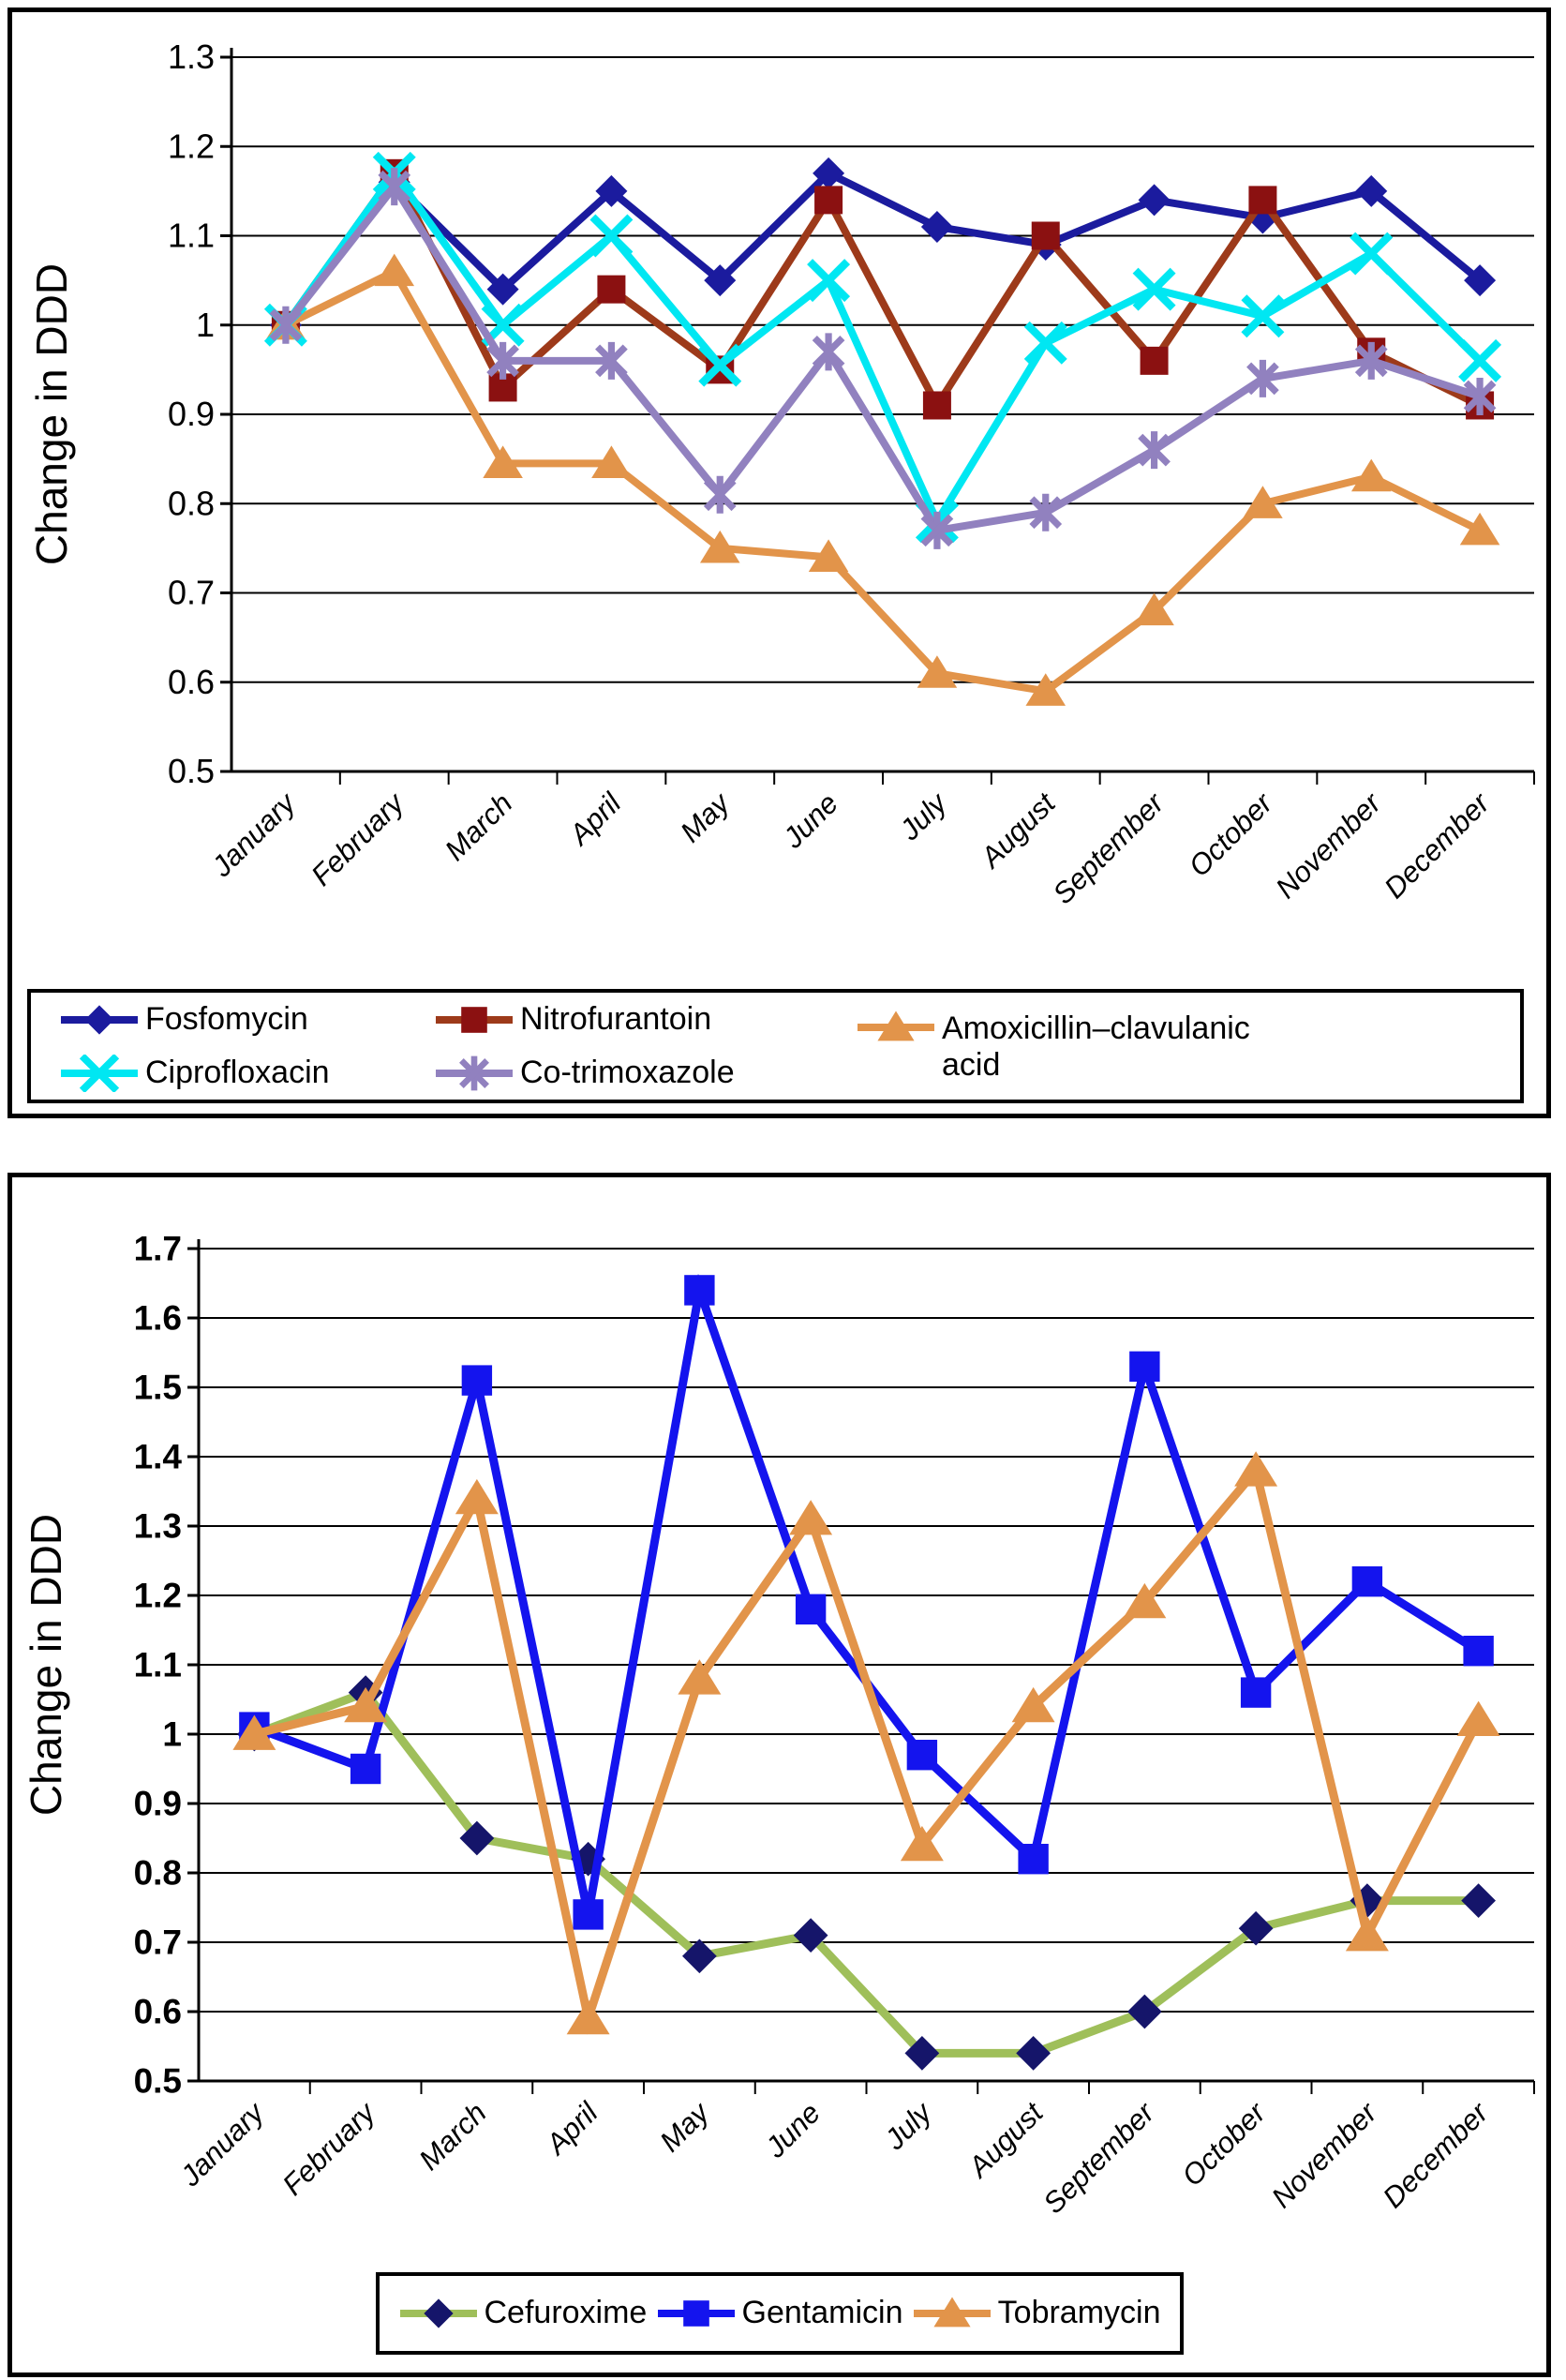 This screenshot has width=1566, height=2380. What do you see at coordinates (158, 1596) in the screenshot?
I see `y-tick-label: 1.2` at bounding box center [158, 1596].